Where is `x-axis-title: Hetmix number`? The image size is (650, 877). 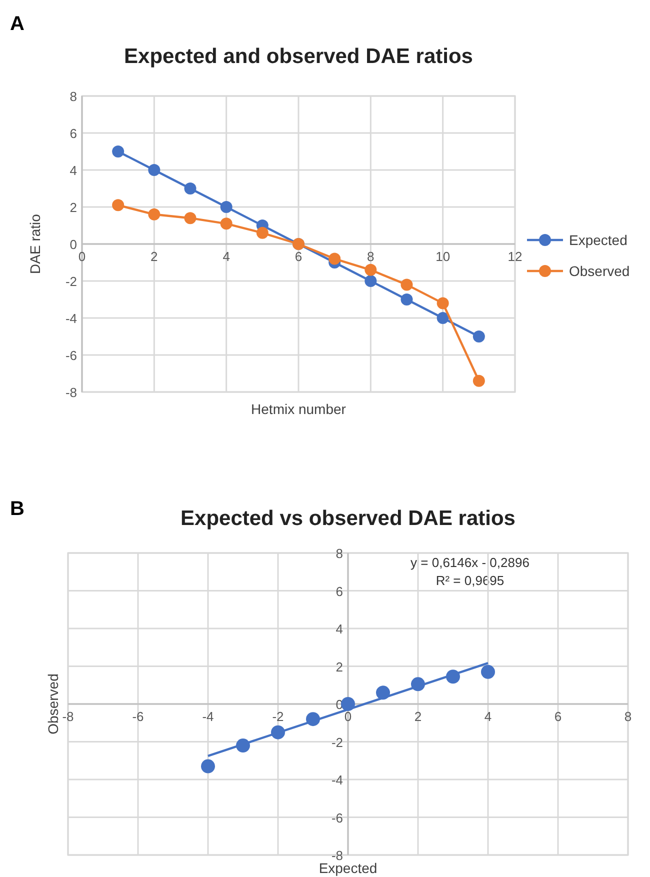
x-axis-title: Hetmix number is located at coordinates (298, 409).